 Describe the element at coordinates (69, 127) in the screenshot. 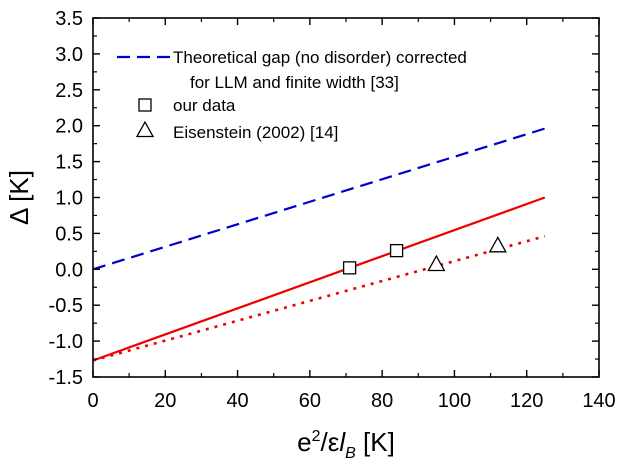

I see `y-tick-label: 2.0` at that location.